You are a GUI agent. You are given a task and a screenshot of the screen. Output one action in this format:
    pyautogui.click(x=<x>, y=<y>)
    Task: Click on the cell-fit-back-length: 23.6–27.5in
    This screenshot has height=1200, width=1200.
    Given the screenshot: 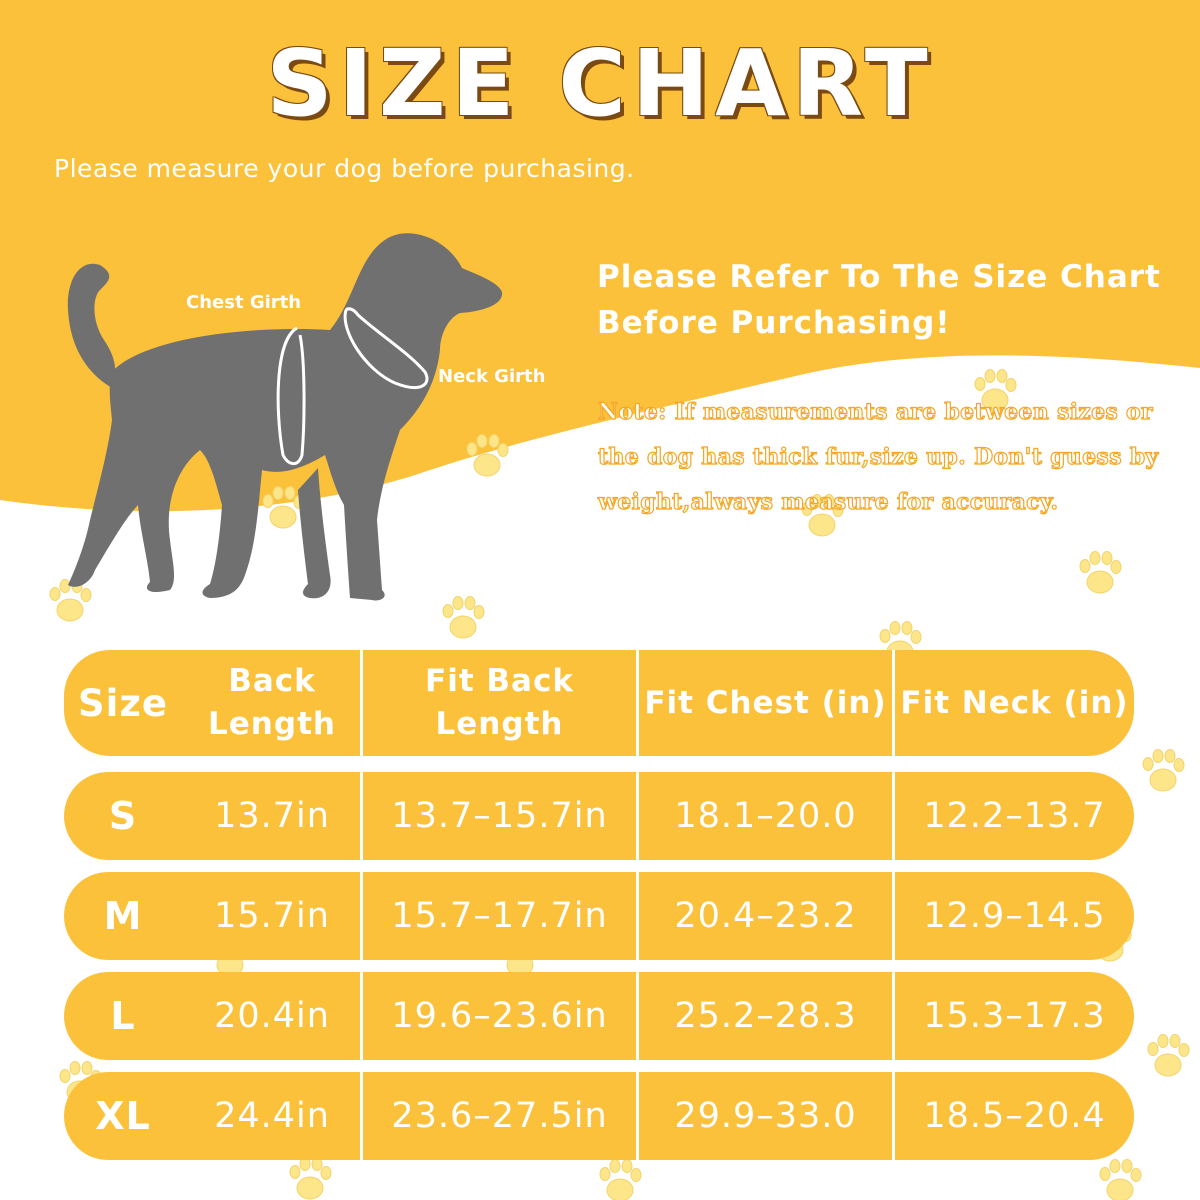 What is the action you would take?
    pyautogui.click(x=499, y=1116)
    